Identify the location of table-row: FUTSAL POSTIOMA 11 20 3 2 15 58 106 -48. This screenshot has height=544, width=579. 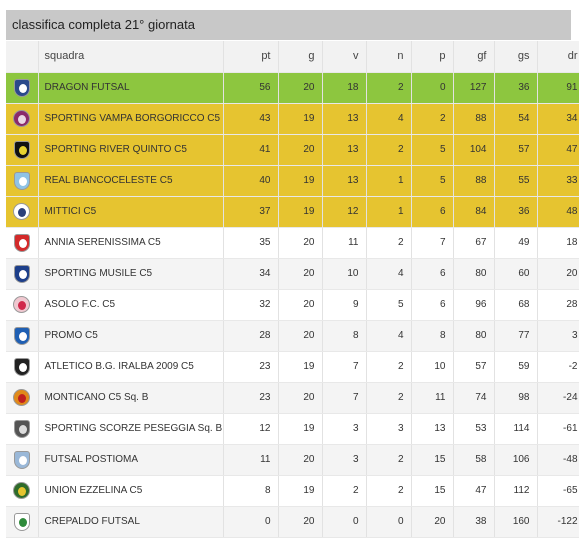
(292, 460).